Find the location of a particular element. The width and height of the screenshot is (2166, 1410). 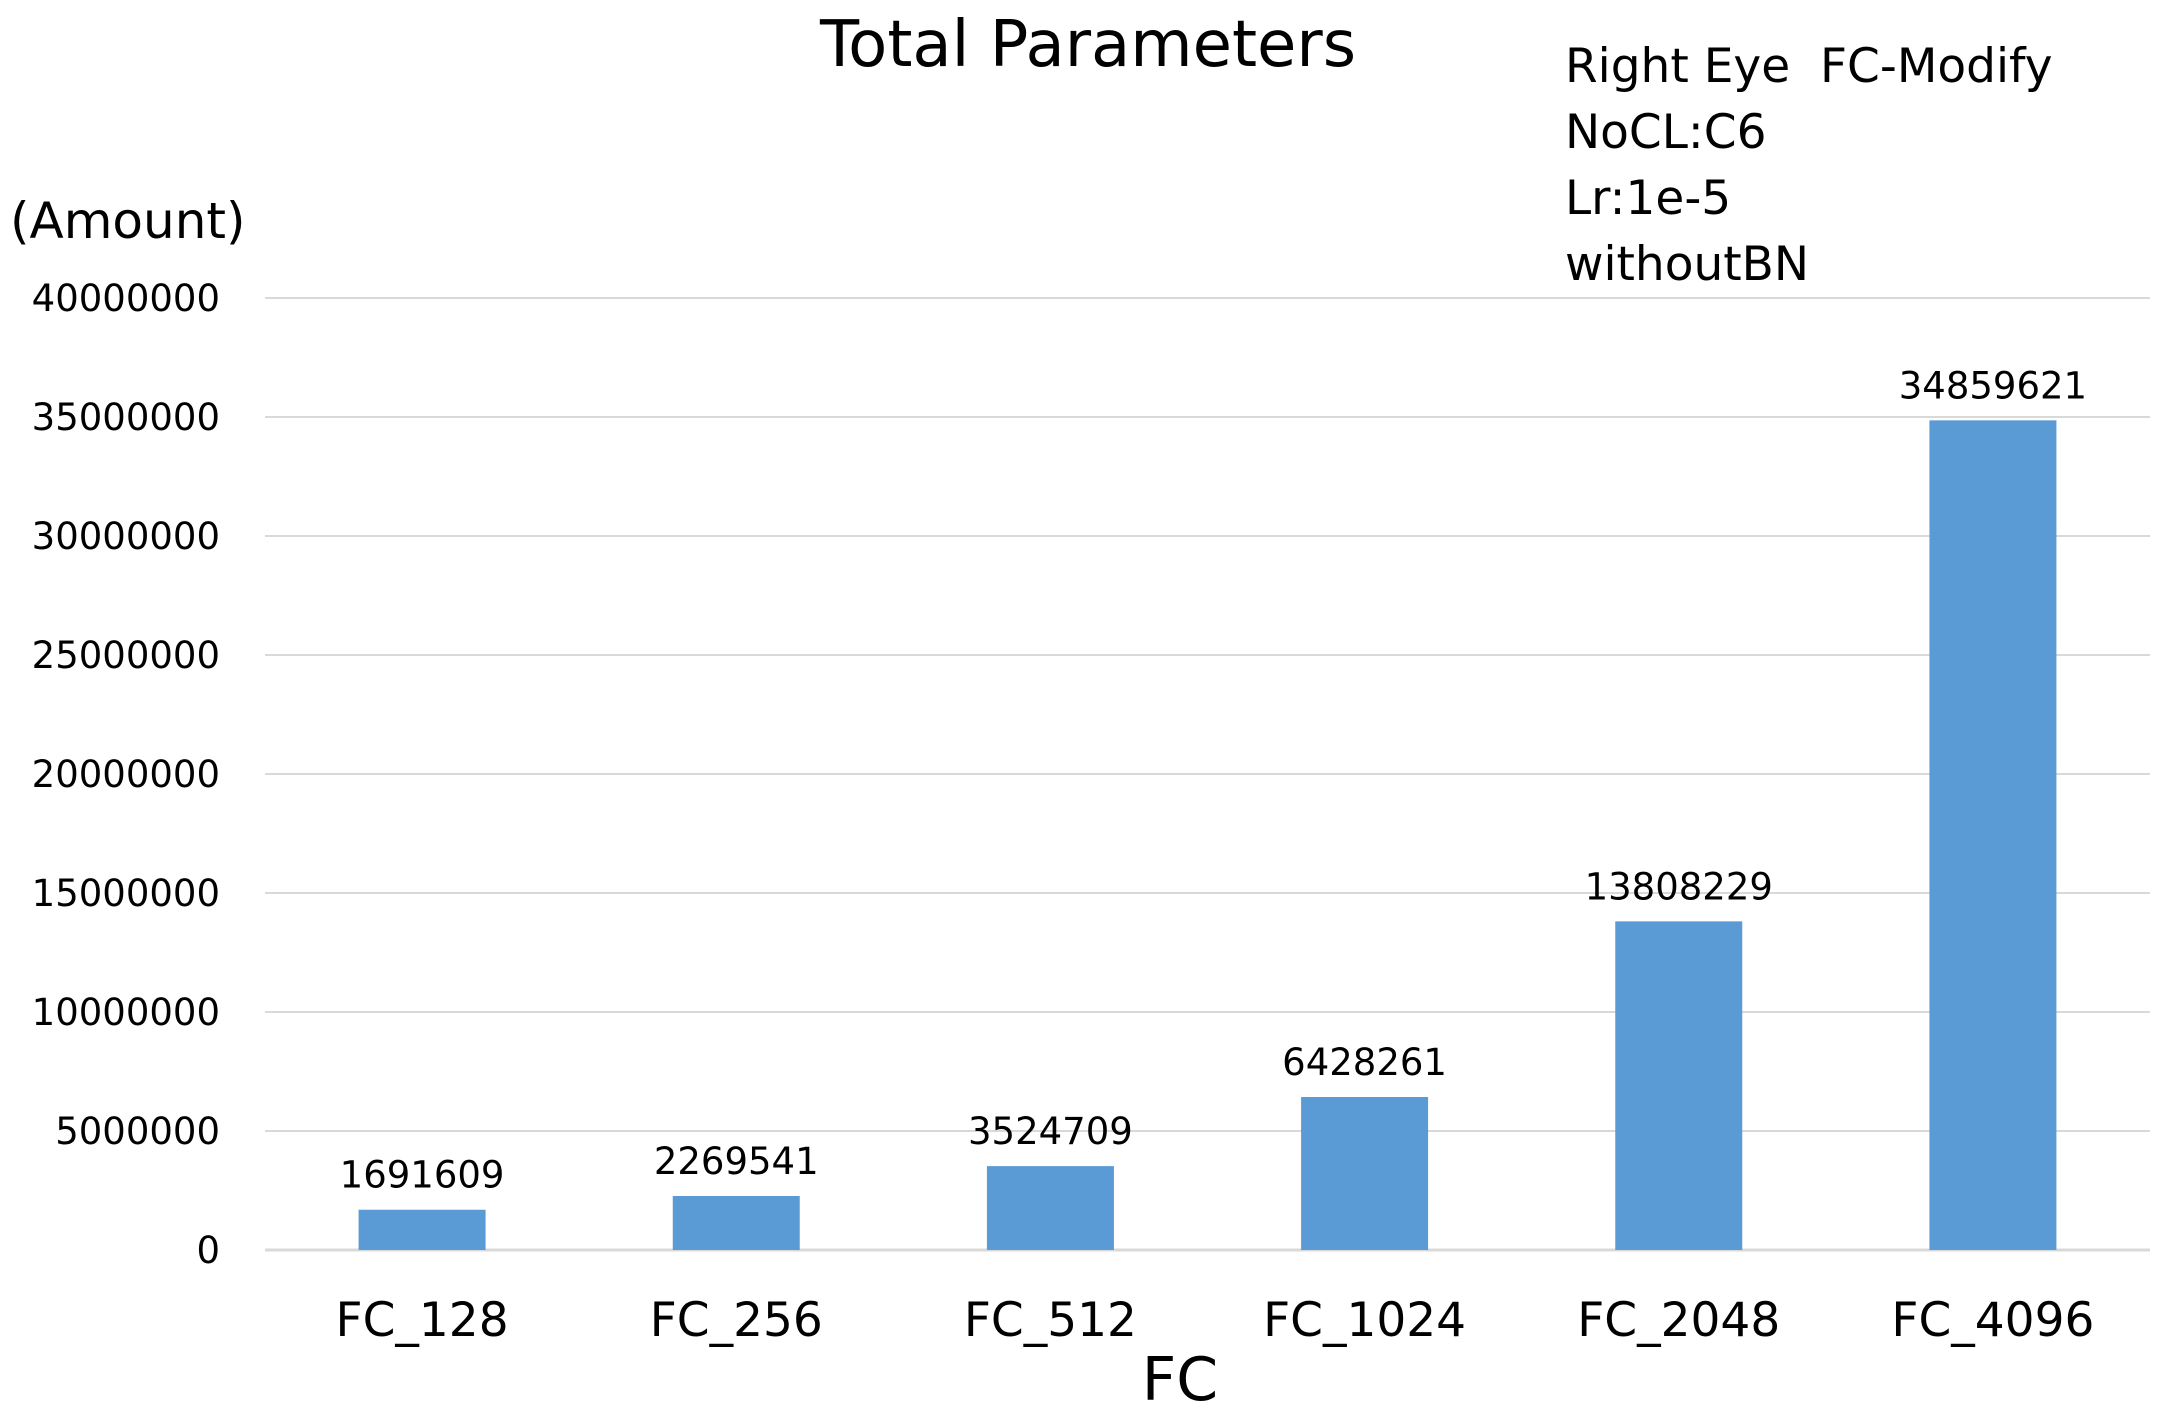

y-tick-label: 20000000 is located at coordinates (126, 774).